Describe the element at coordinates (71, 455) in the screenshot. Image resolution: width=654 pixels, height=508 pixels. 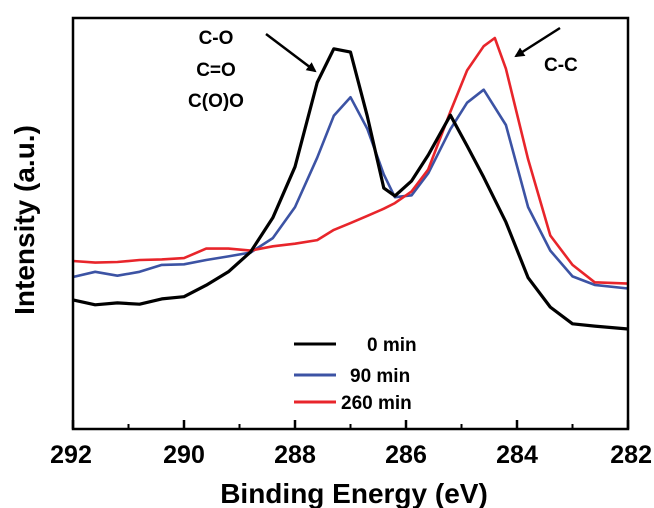
I see `x-tick-label-292: 292` at that location.